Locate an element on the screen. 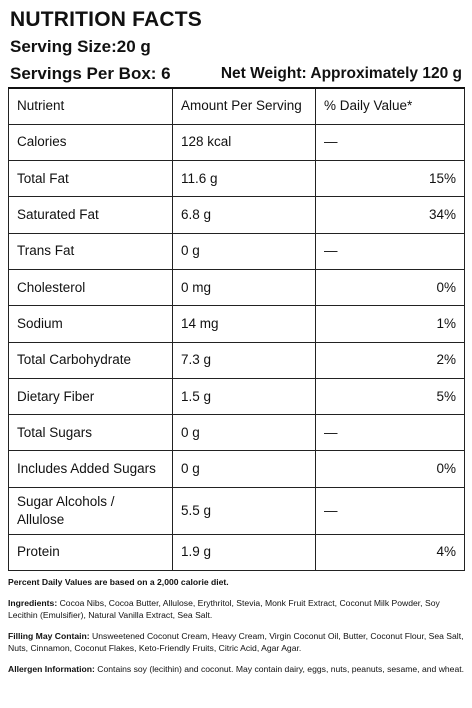 The width and height of the screenshot is (472, 708). amount-cell: 11.6 g is located at coordinates (244, 179).